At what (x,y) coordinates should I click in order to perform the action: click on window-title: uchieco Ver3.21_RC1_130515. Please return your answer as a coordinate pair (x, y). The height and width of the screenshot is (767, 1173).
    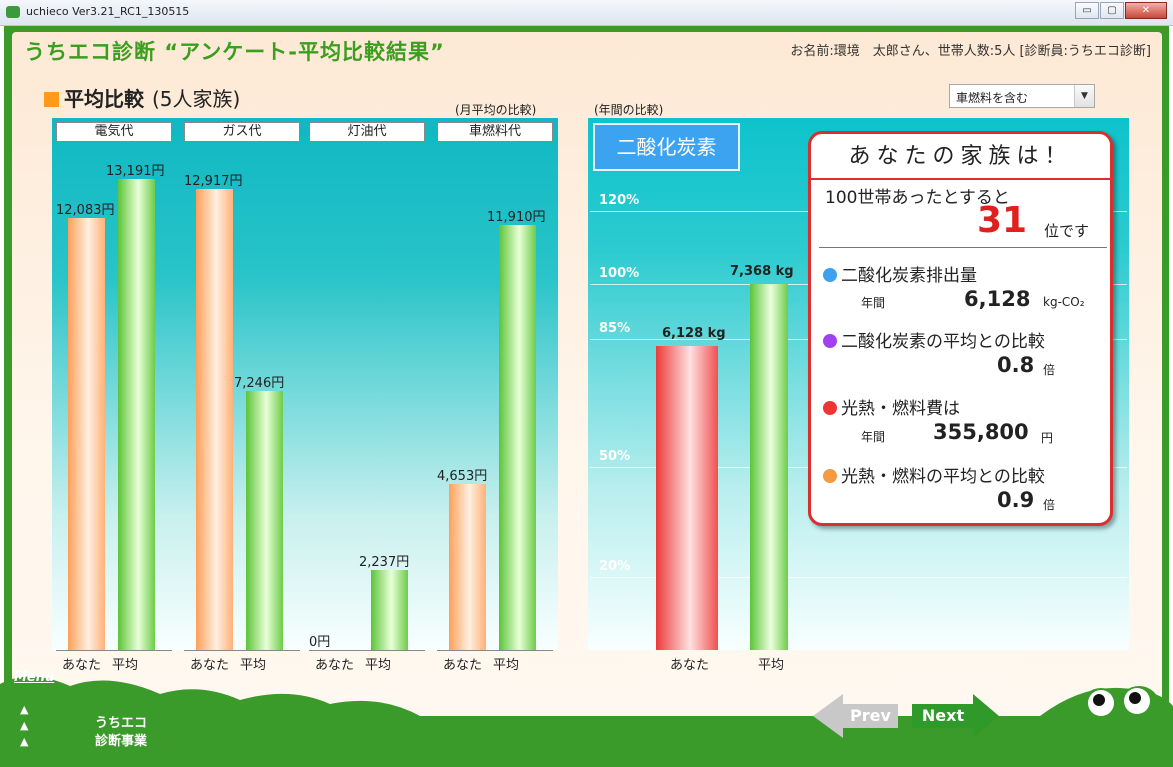
    Looking at the image, I should click on (108, 11).